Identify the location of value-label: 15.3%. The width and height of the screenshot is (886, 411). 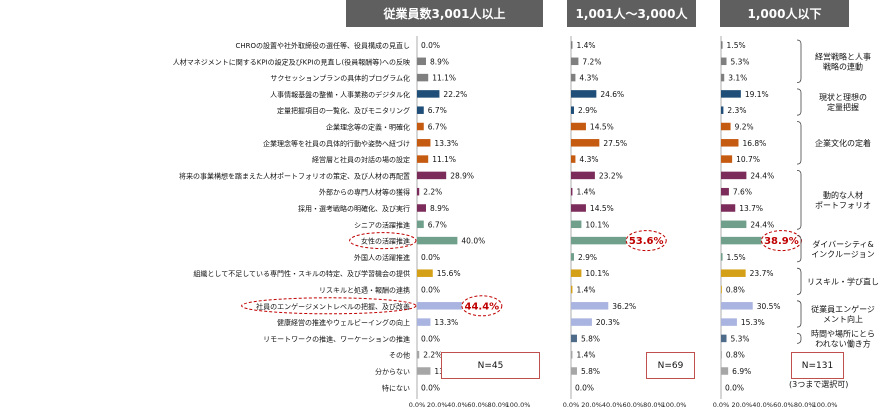
(753, 322).